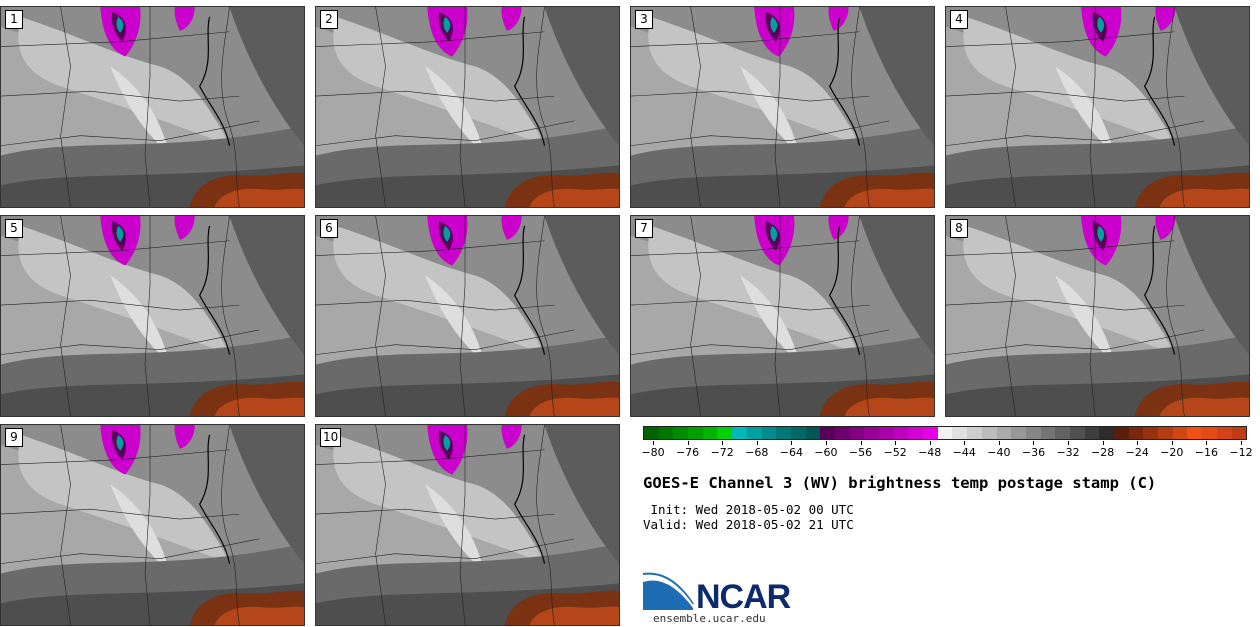 The width and height of the screenshot is (1260, 627). I want to click on colorbar-tick-label: −64, so click(791, 452).